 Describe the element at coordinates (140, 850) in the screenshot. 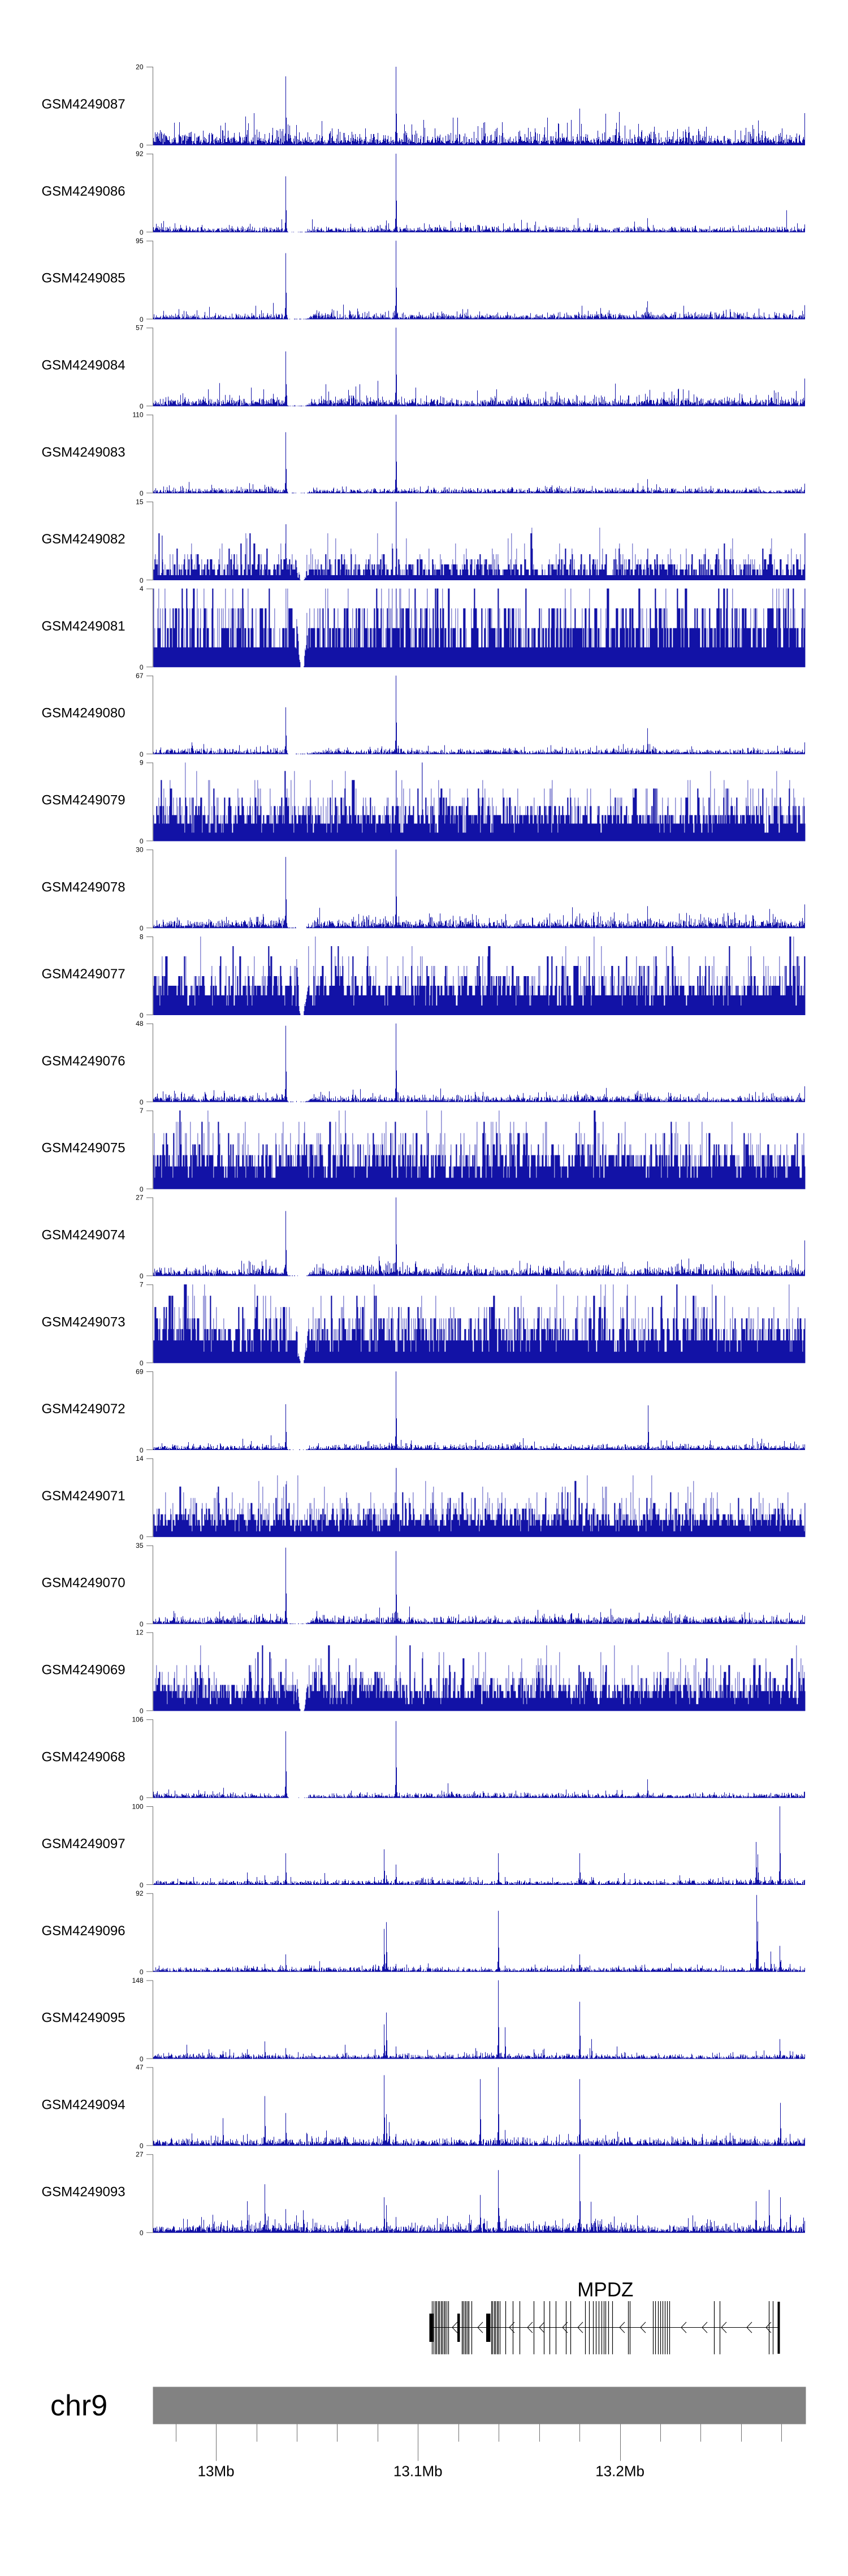

I see `svg-text: 30` at that location.